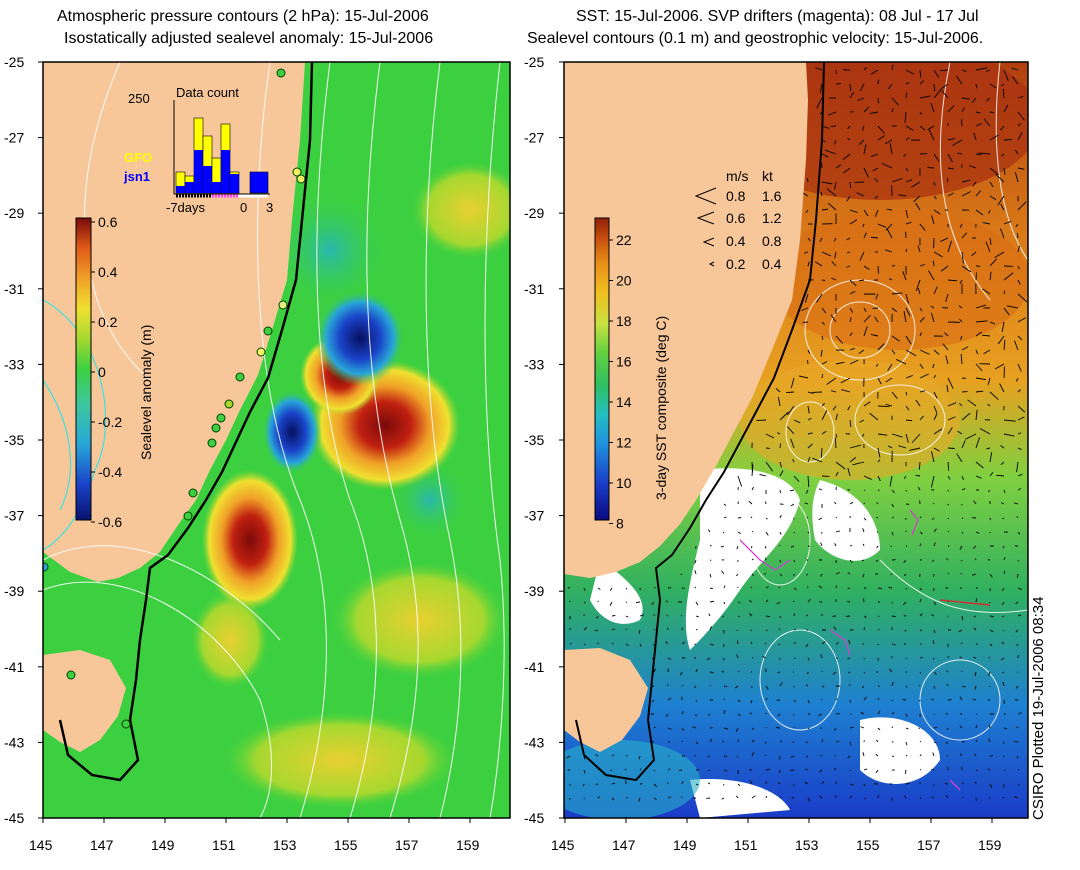 The height and width of the screenshot is (870, 1080). I want to click on lon-tick-right: 159, so click(990, 845).